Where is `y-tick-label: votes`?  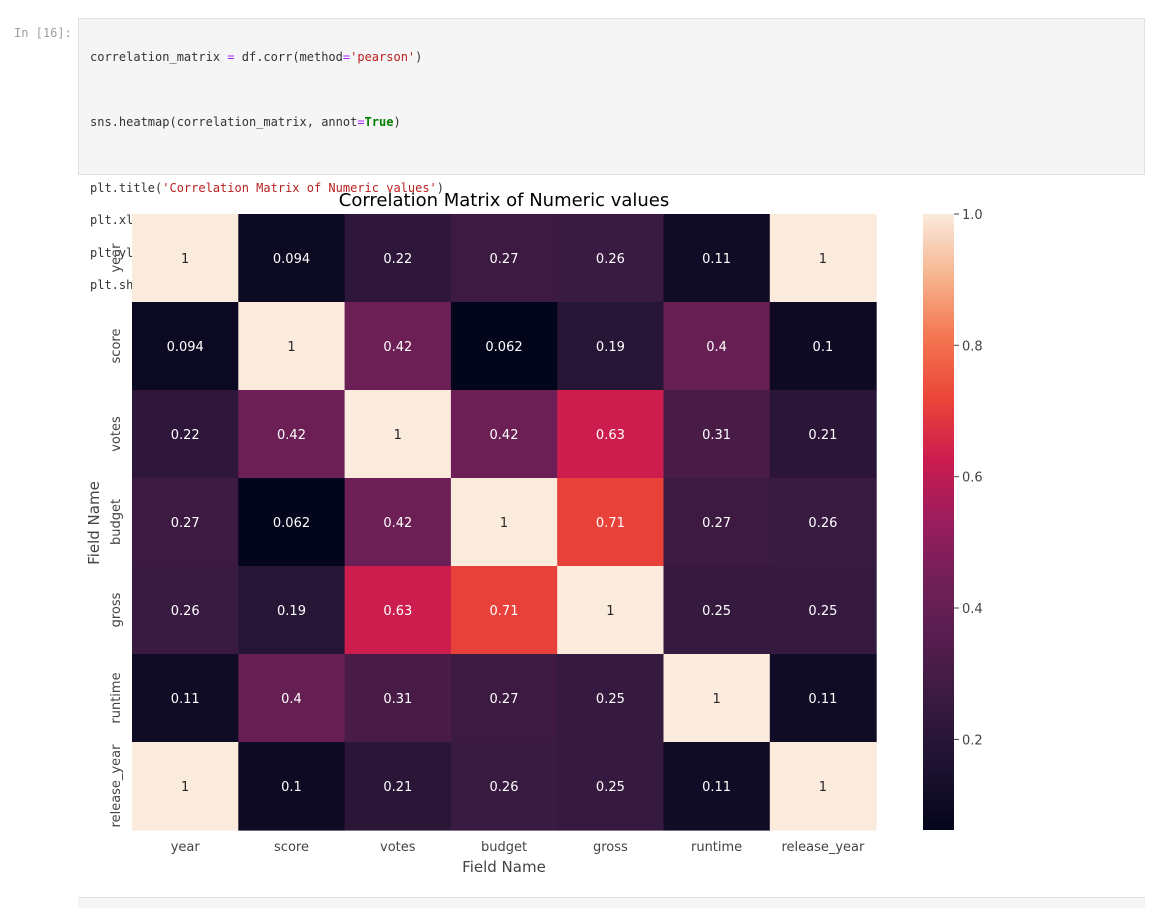 y-tick-label: votes is located at coordinates (116, 434).